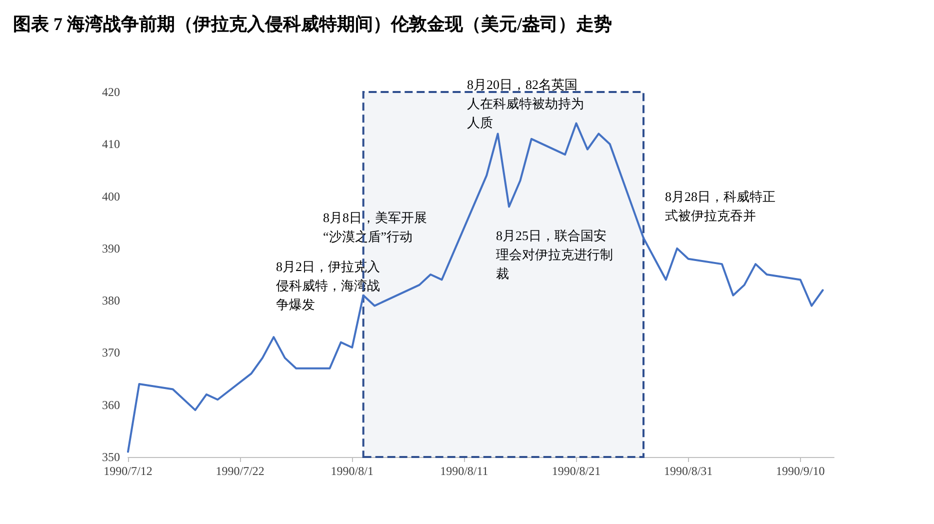  What do you see at coordinates (240, 471) in the screenshot?
I see `x-tick-label: 1990/7/22` at bounding box center [240, 471].